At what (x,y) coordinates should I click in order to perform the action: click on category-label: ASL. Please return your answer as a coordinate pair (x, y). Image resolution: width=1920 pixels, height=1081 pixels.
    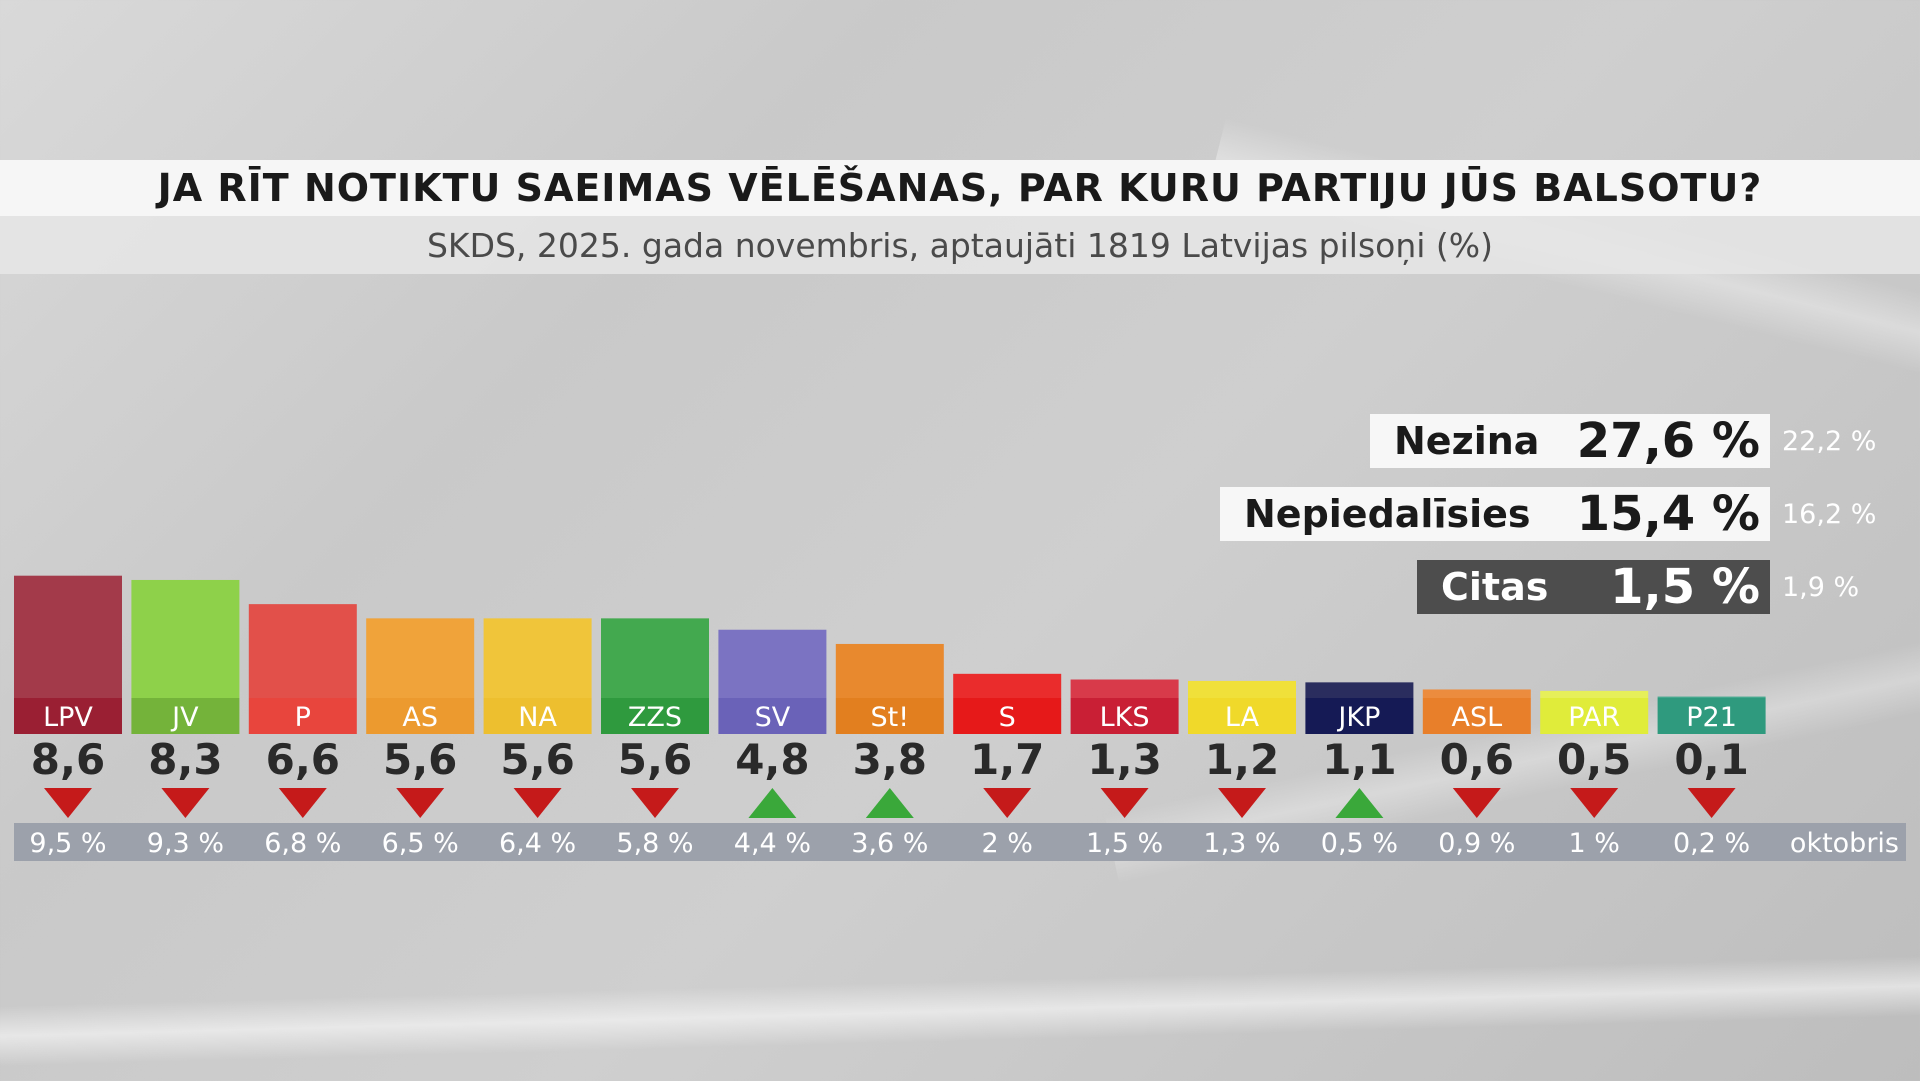
    Looking at the image, I should click on (1476, 717).